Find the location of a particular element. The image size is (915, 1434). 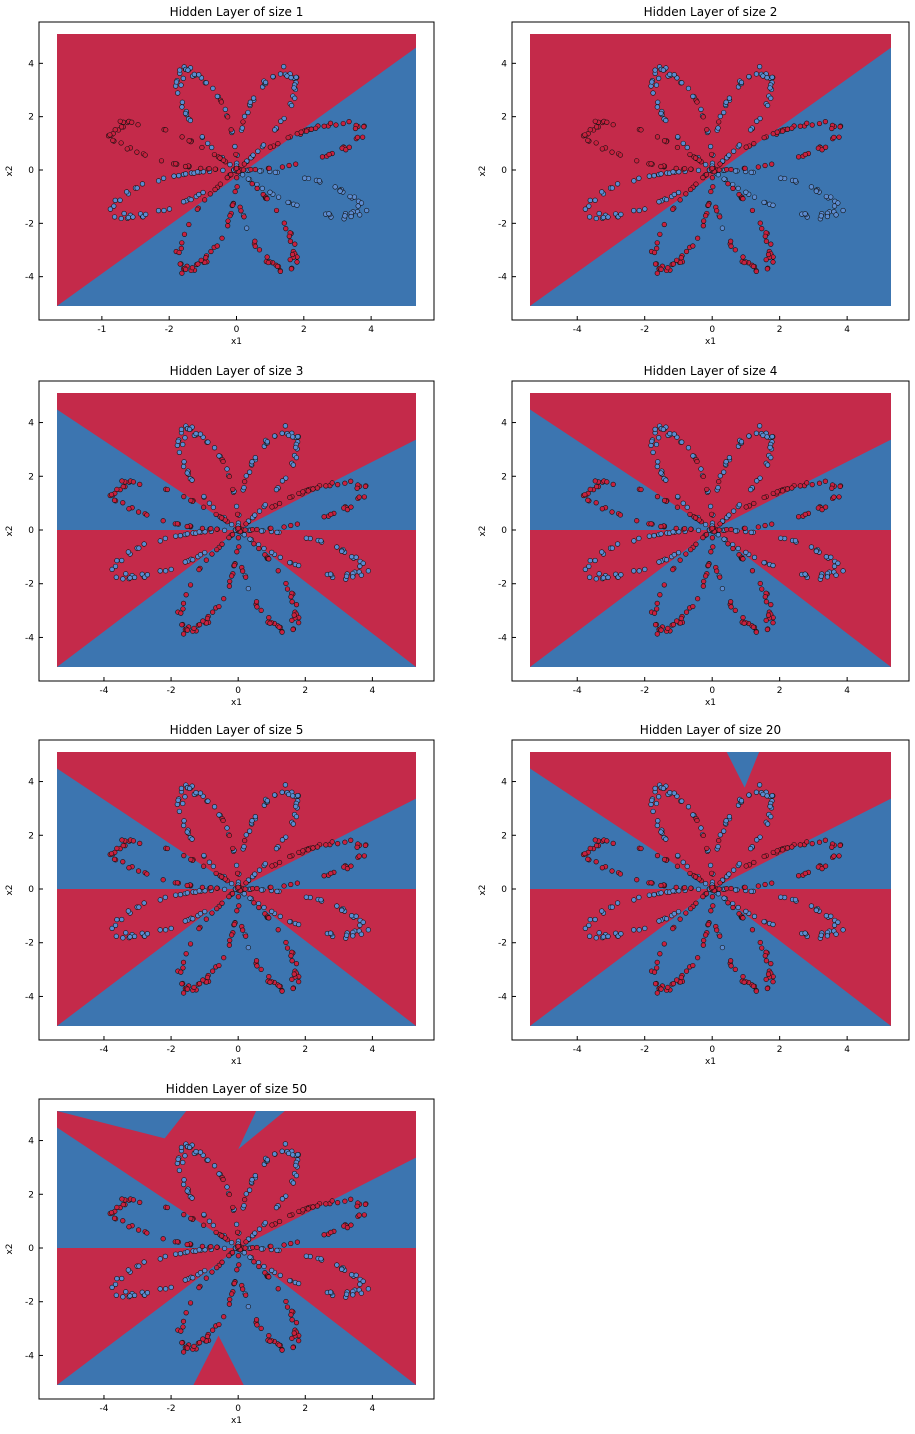

axes-frame is located at coordinates (236, 1249).